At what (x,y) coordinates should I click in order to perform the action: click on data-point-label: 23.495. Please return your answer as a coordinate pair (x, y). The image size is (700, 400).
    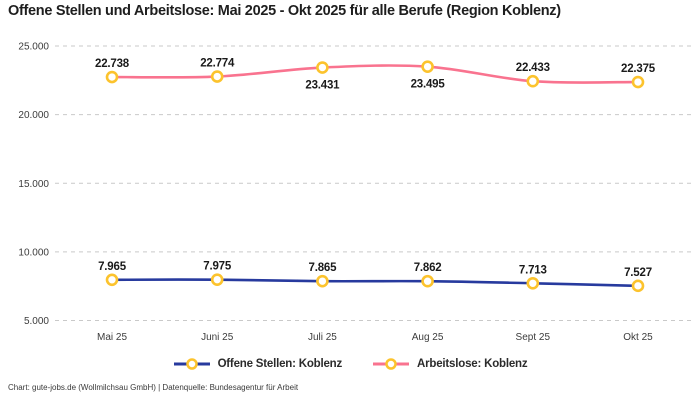
    Looking at the image, I should click on (428, 85).